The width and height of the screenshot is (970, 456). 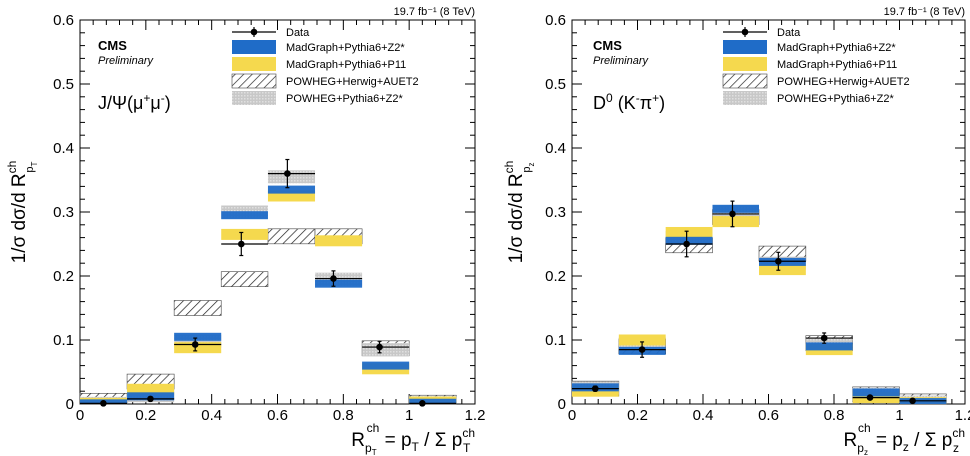 I want to click on legend-label: Data, so click(x=789, y=33).